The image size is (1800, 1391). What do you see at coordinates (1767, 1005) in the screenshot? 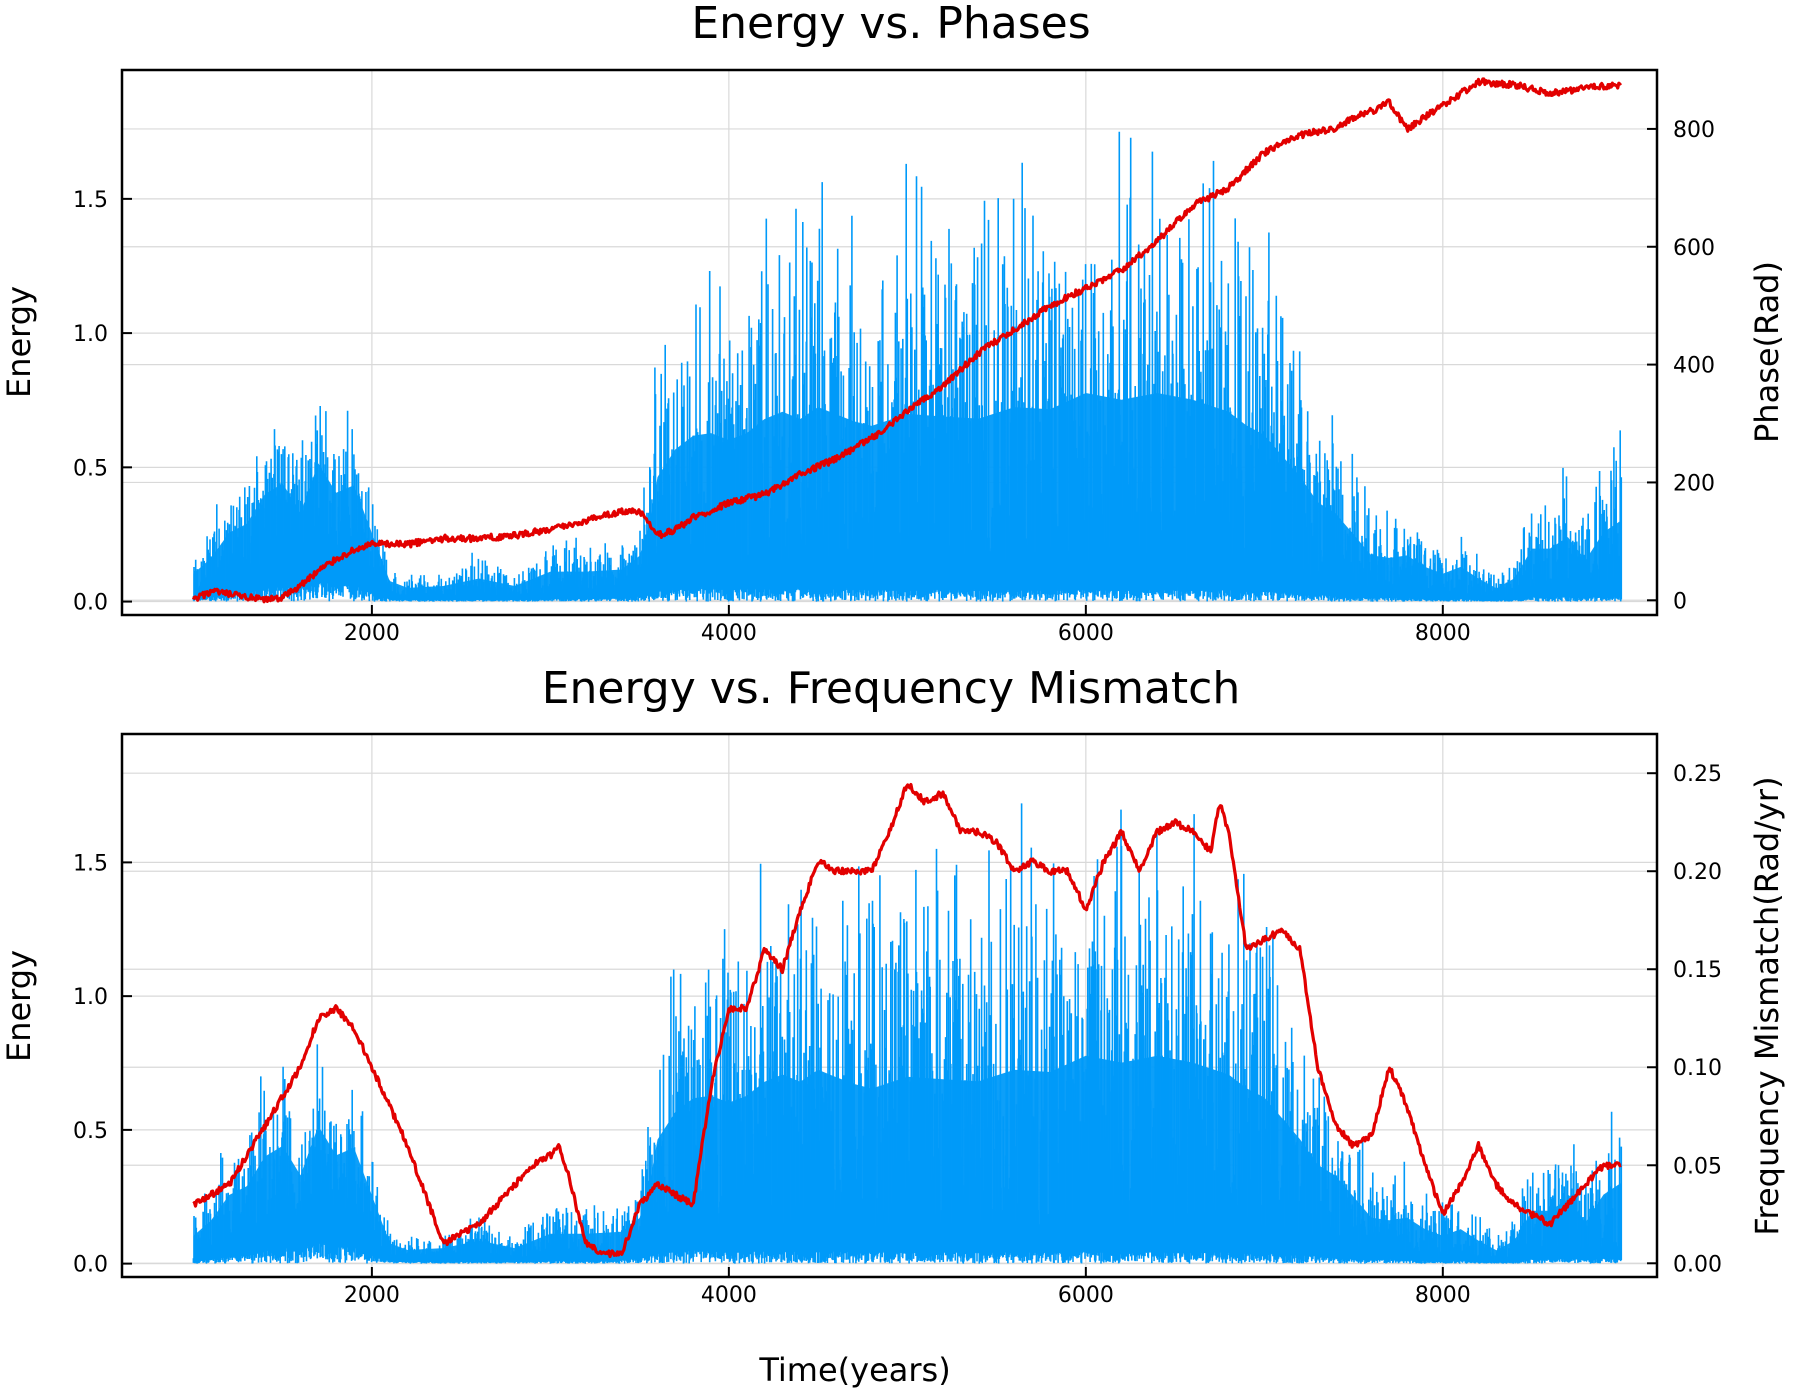
I see `y-axis-label-right: Frequency Mismatch(Rad/yr)` at bounding box center [1767, 1005].